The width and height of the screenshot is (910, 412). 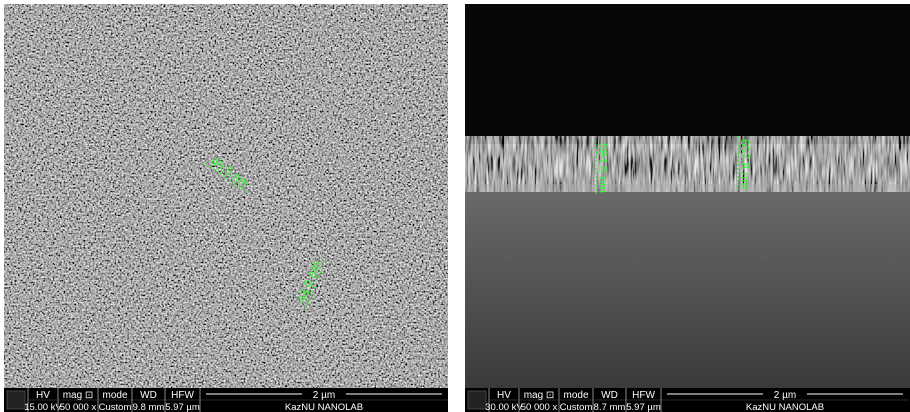 I want to click on nanowire-texture, so click(x=687, y=164).